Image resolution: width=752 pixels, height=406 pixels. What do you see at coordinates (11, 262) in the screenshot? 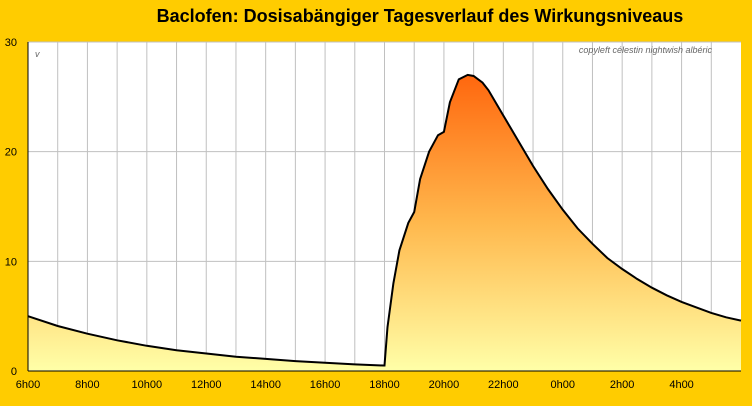
I see `y-tick-label: 10` at bounding box center [11, 262].